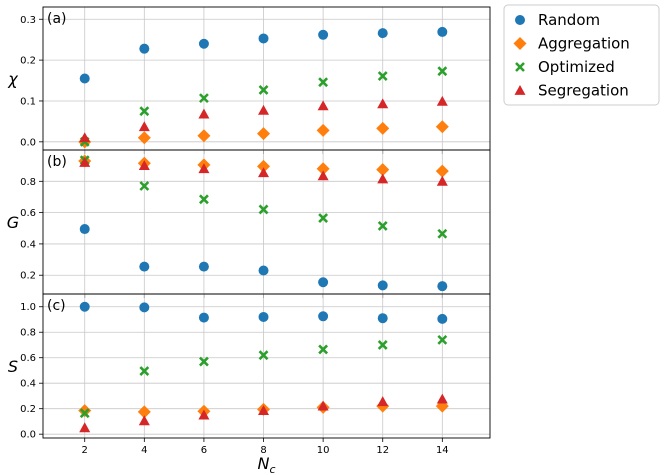 The height and width of the screenshot is (475, 665). Describe the element at coordinates (13, 366) in the screenshot. I see `y-axis-label: S` at that location.